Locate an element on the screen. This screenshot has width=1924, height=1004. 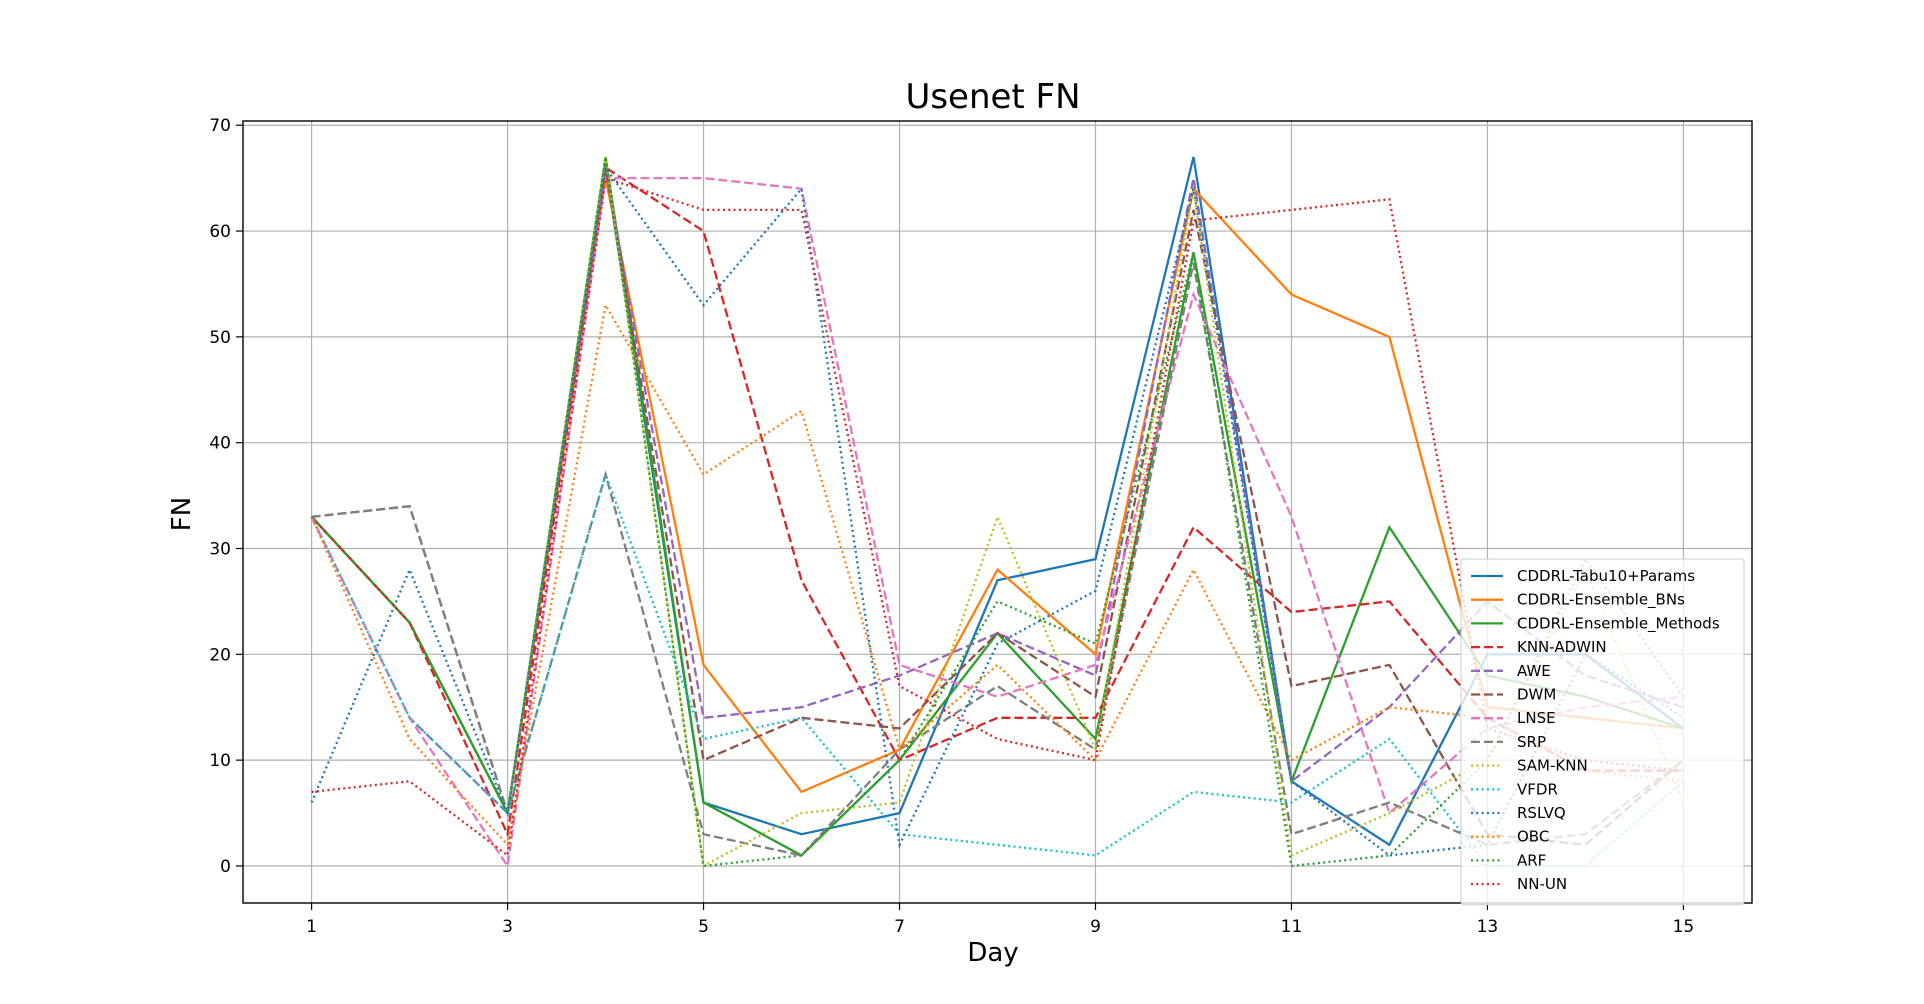
legend-entry-label: KNN-ADWIN is located at coordinates (1562, 647).